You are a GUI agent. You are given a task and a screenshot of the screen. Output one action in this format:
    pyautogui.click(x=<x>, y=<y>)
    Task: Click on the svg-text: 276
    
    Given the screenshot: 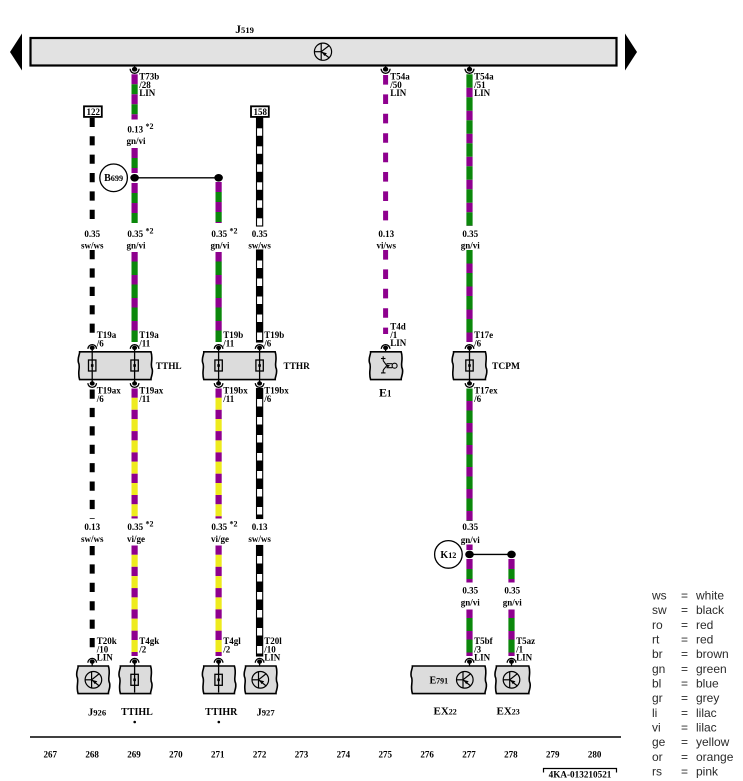 What is the action you would take?
    pyautogui.click(x=427, y=755)
    